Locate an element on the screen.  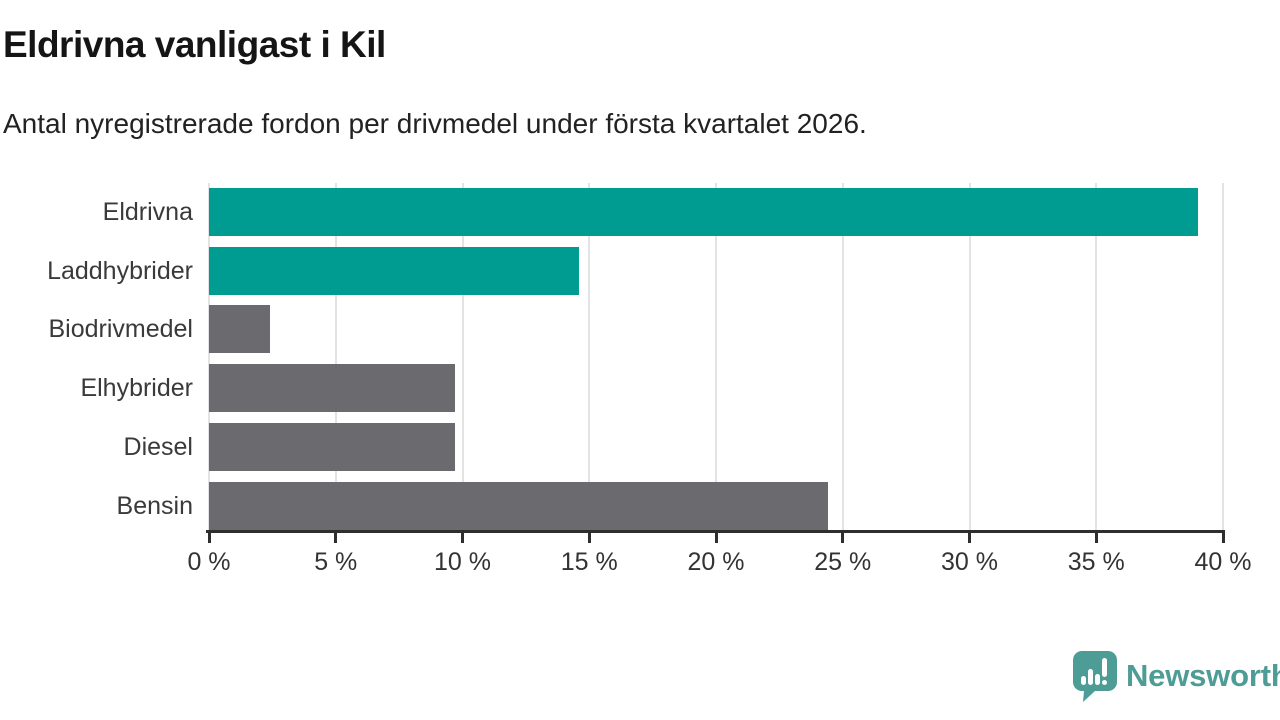
category-label-eldrivna: Eldrivna is located at coordinates (147, 212).